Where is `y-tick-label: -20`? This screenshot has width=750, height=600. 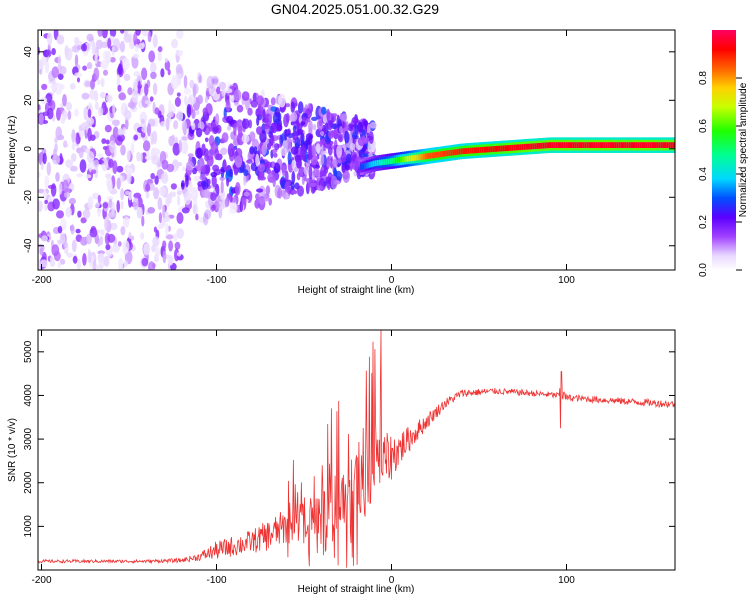 y-tick-label: -20 is located at coordinates (28, 197).